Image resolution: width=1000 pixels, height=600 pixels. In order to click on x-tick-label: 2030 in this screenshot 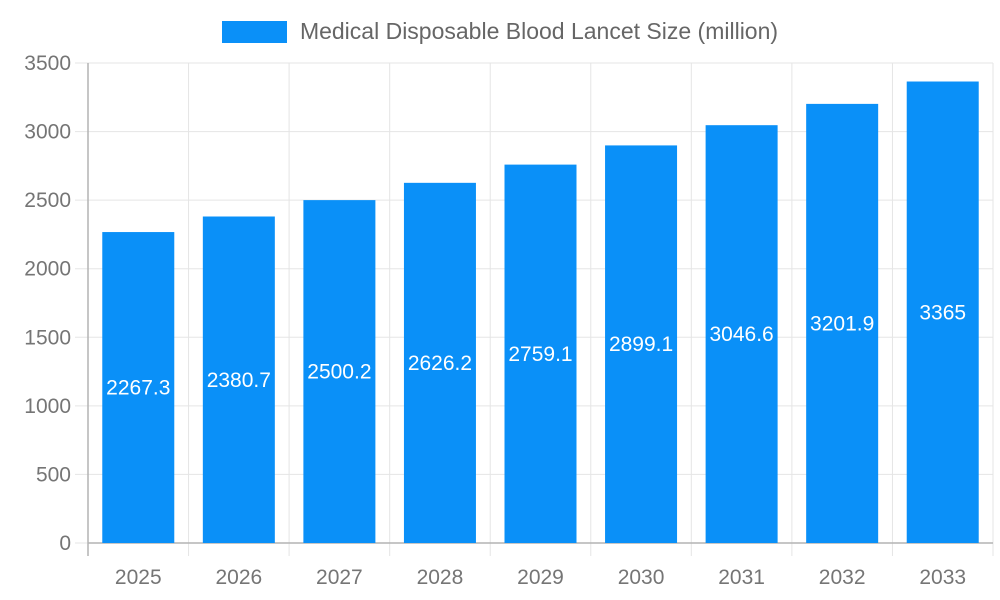, I will do `click(641, 577)`.